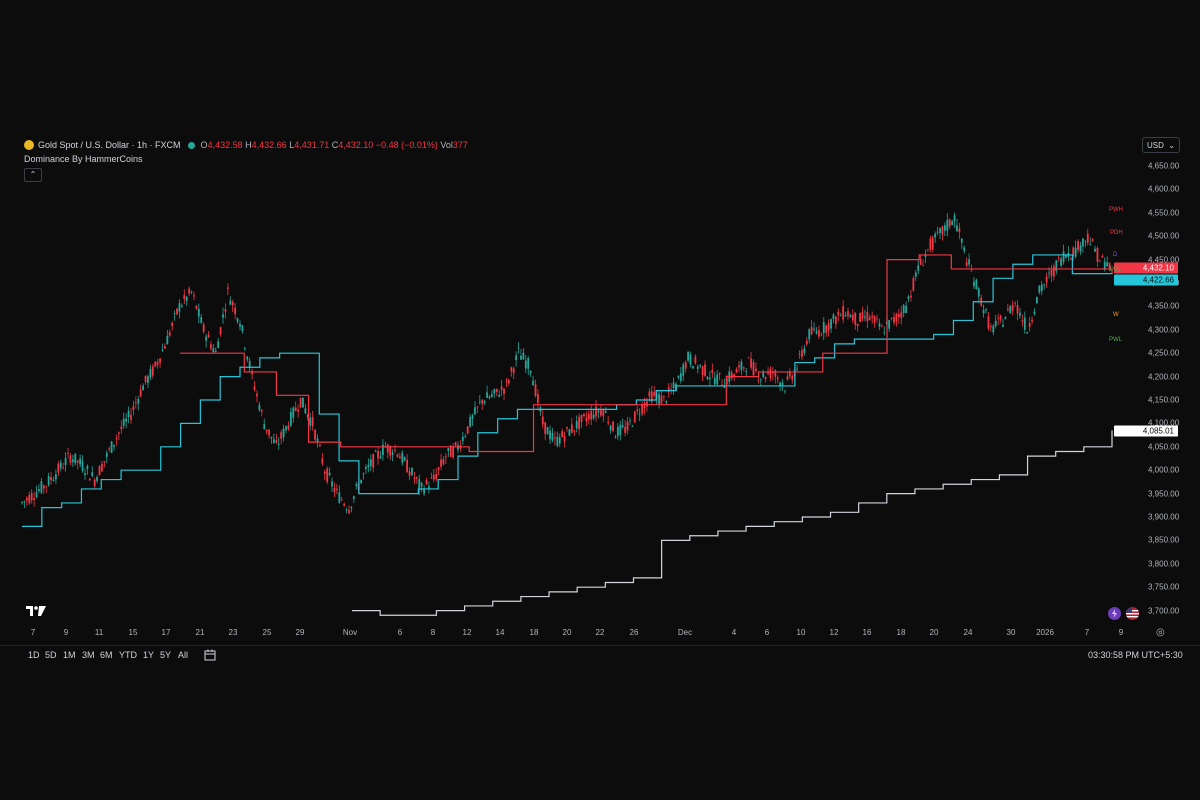 This screenshot has height=800, width=1200. I want to click on change-value: −0.48 (−0.01%), so click(406, 145).